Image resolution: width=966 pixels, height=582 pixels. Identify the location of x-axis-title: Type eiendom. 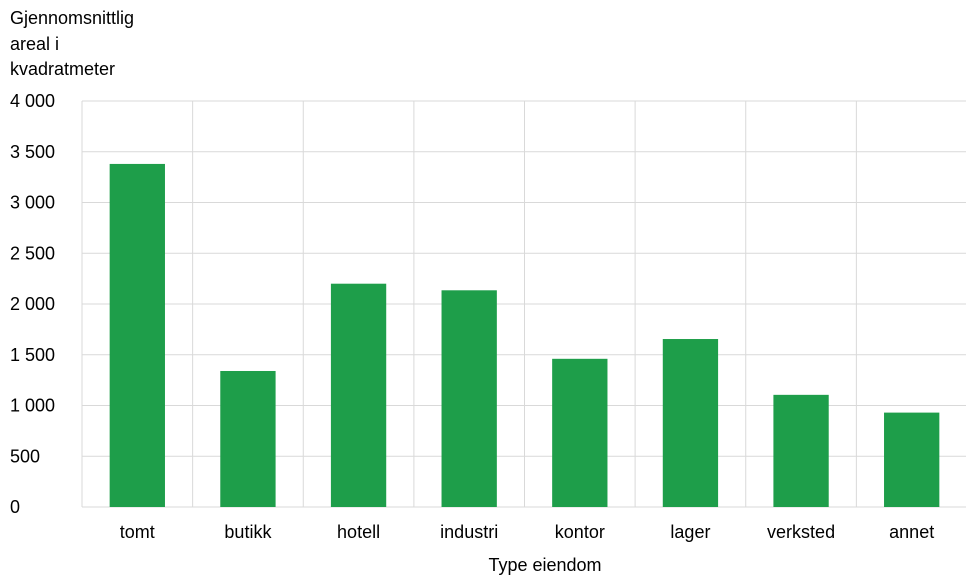
(544, 565).